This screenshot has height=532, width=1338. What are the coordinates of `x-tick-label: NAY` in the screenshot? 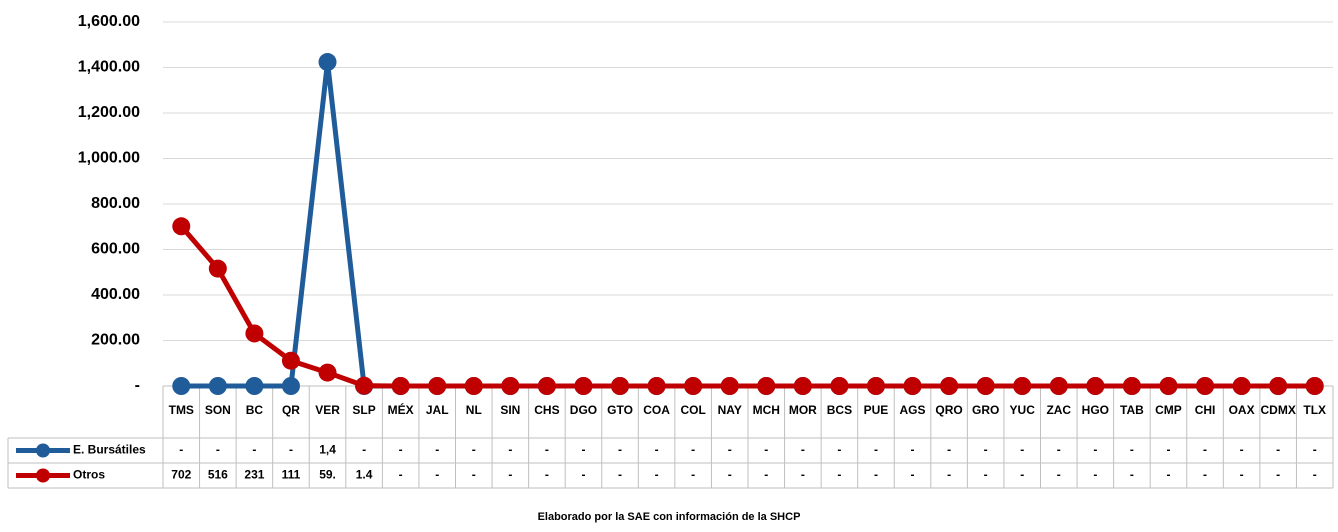 It's located at (730, 410).